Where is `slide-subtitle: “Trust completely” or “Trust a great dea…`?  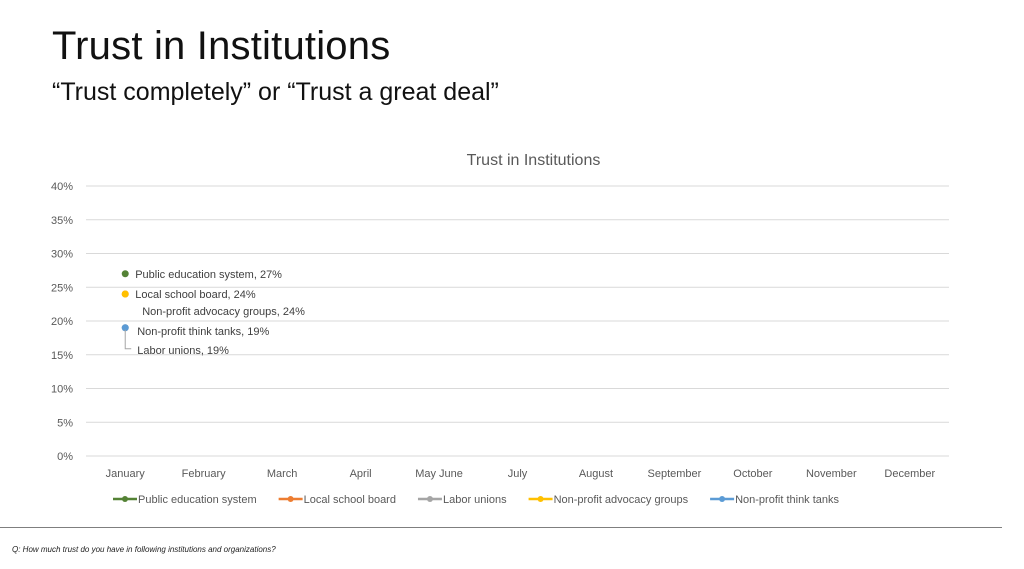 slide-subtitle: “Trust completely” or “Trust a great dea… is located at coordinates (275, 92).